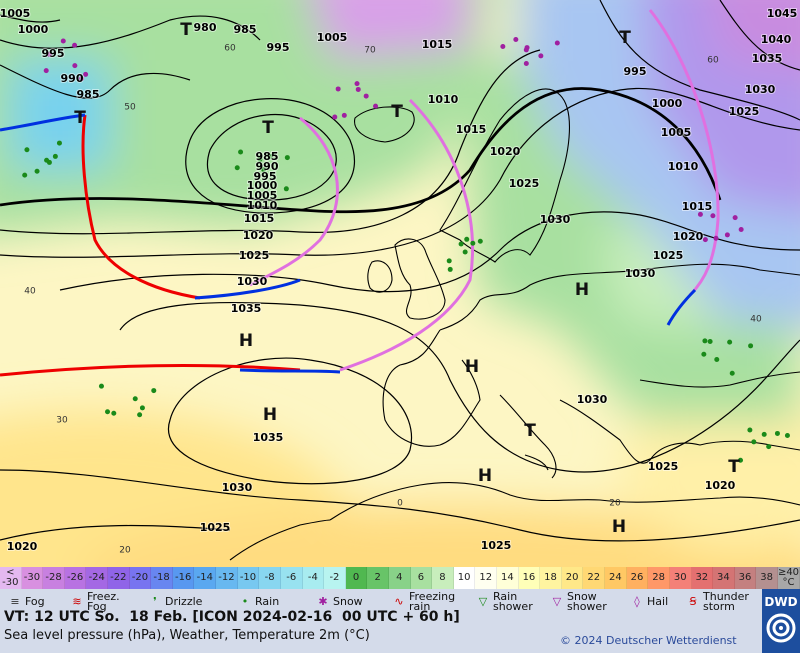  Describe the element at coordinates (54, 578) in the screenshot. I see `scale-cell: -28` at that location.